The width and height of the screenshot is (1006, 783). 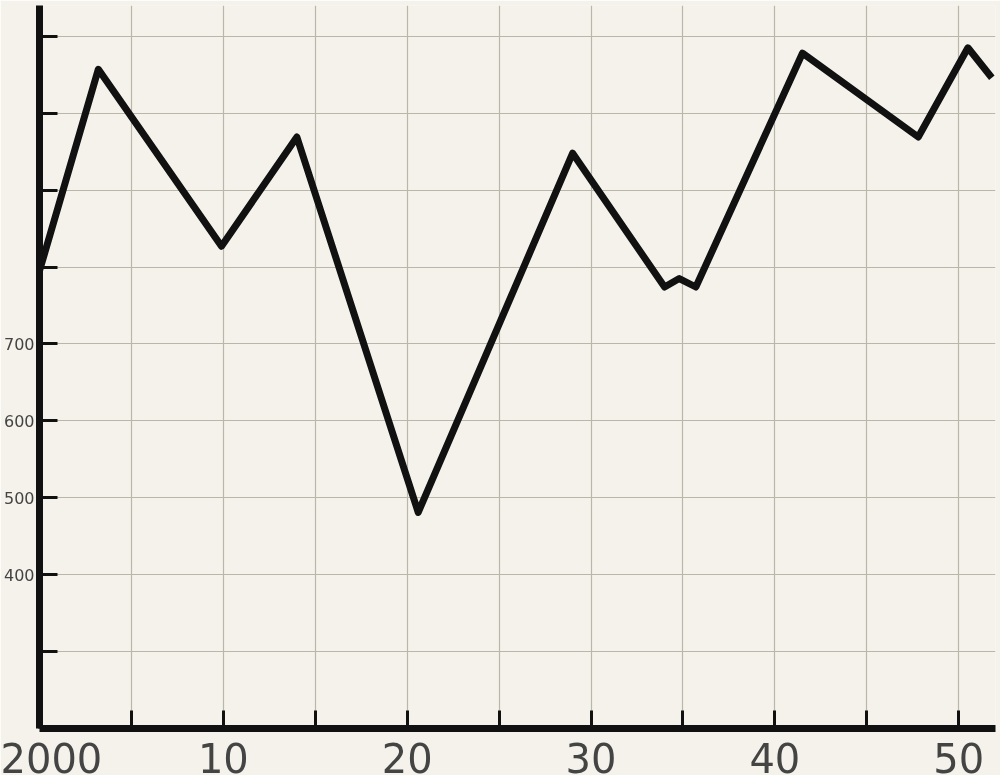 I want to click on x-tick-label: 10, so click(x=223, y=758).